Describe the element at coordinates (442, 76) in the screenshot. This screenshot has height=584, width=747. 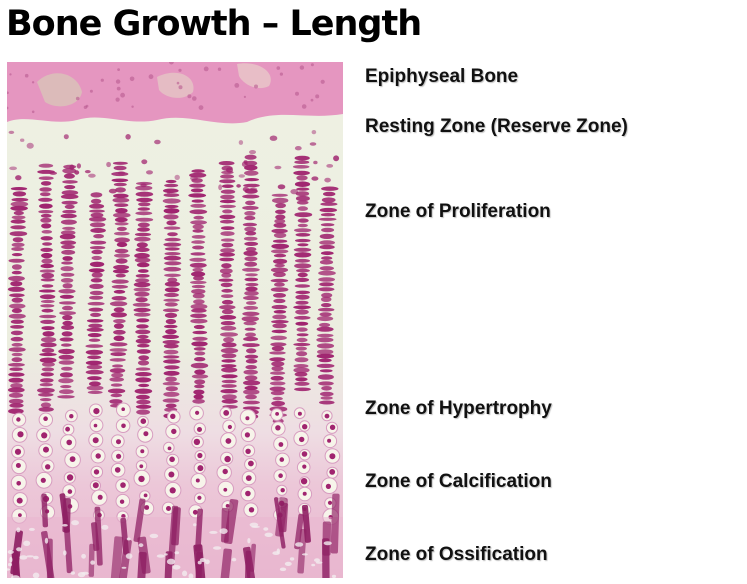
I see `label-epiphyseal-bone: Epiphyseal Bone` at that location.